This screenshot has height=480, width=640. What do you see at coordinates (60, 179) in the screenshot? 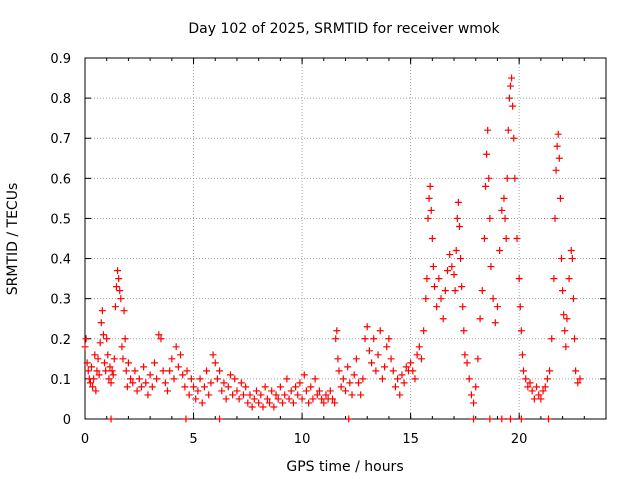
I see `y-tick-label: 0.6` at bounding box center [60, 179].